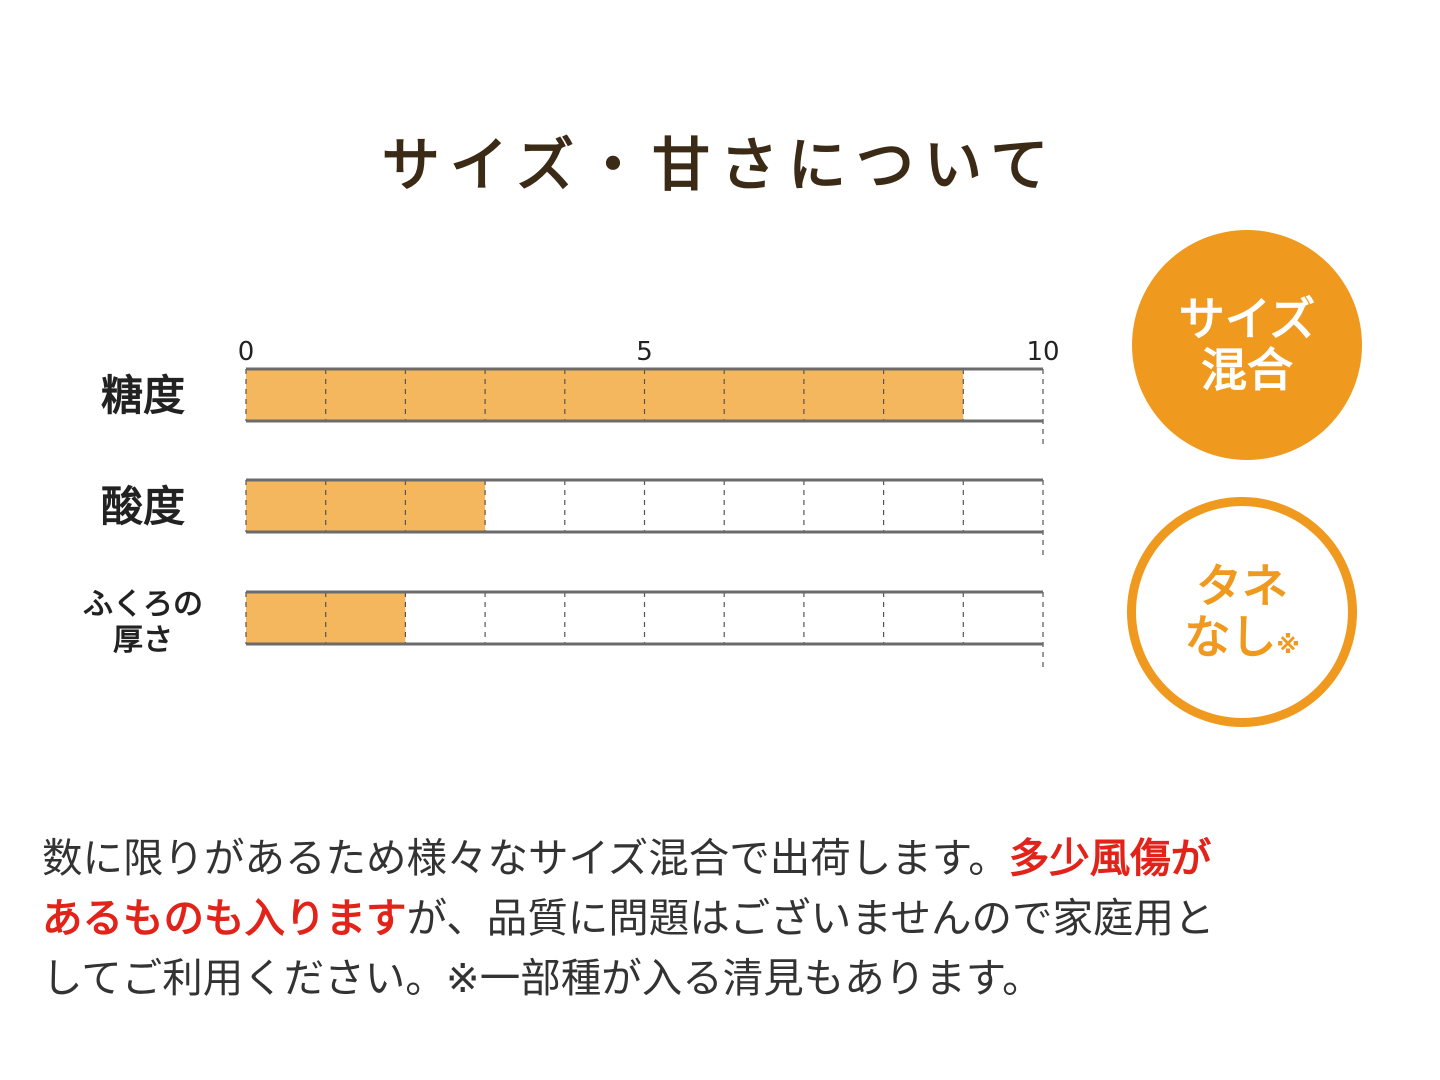  I want to click on category-label-2: 酸度, so click(143, 506).